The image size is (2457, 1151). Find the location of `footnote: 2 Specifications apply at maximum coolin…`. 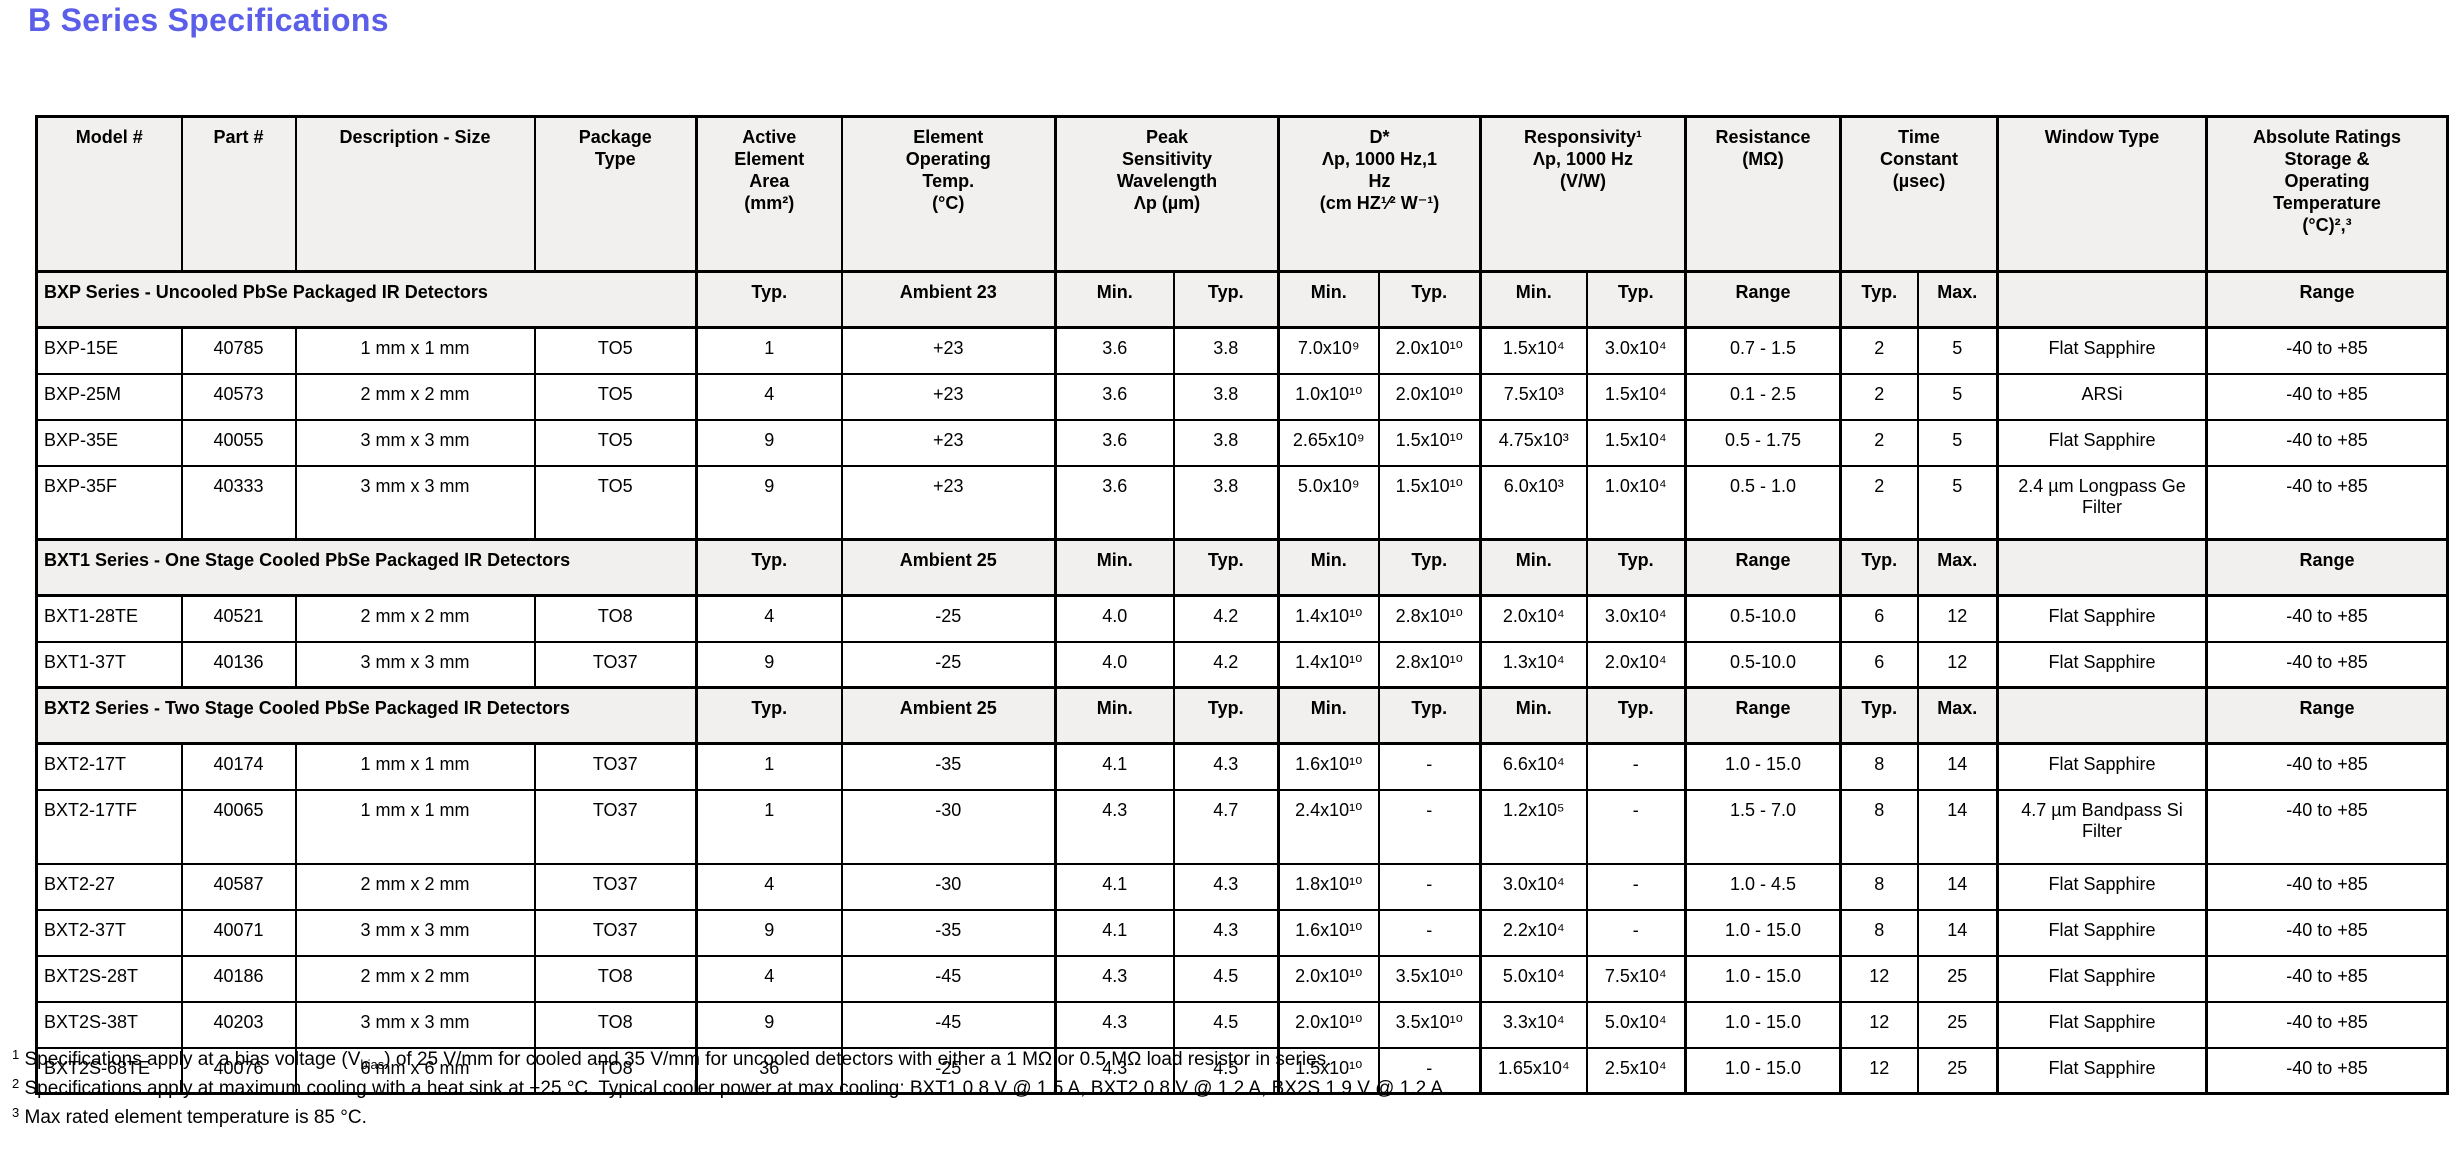

footnote: 2 Specifications apply at maximum coolin… is located at coordinates (730, 1089).